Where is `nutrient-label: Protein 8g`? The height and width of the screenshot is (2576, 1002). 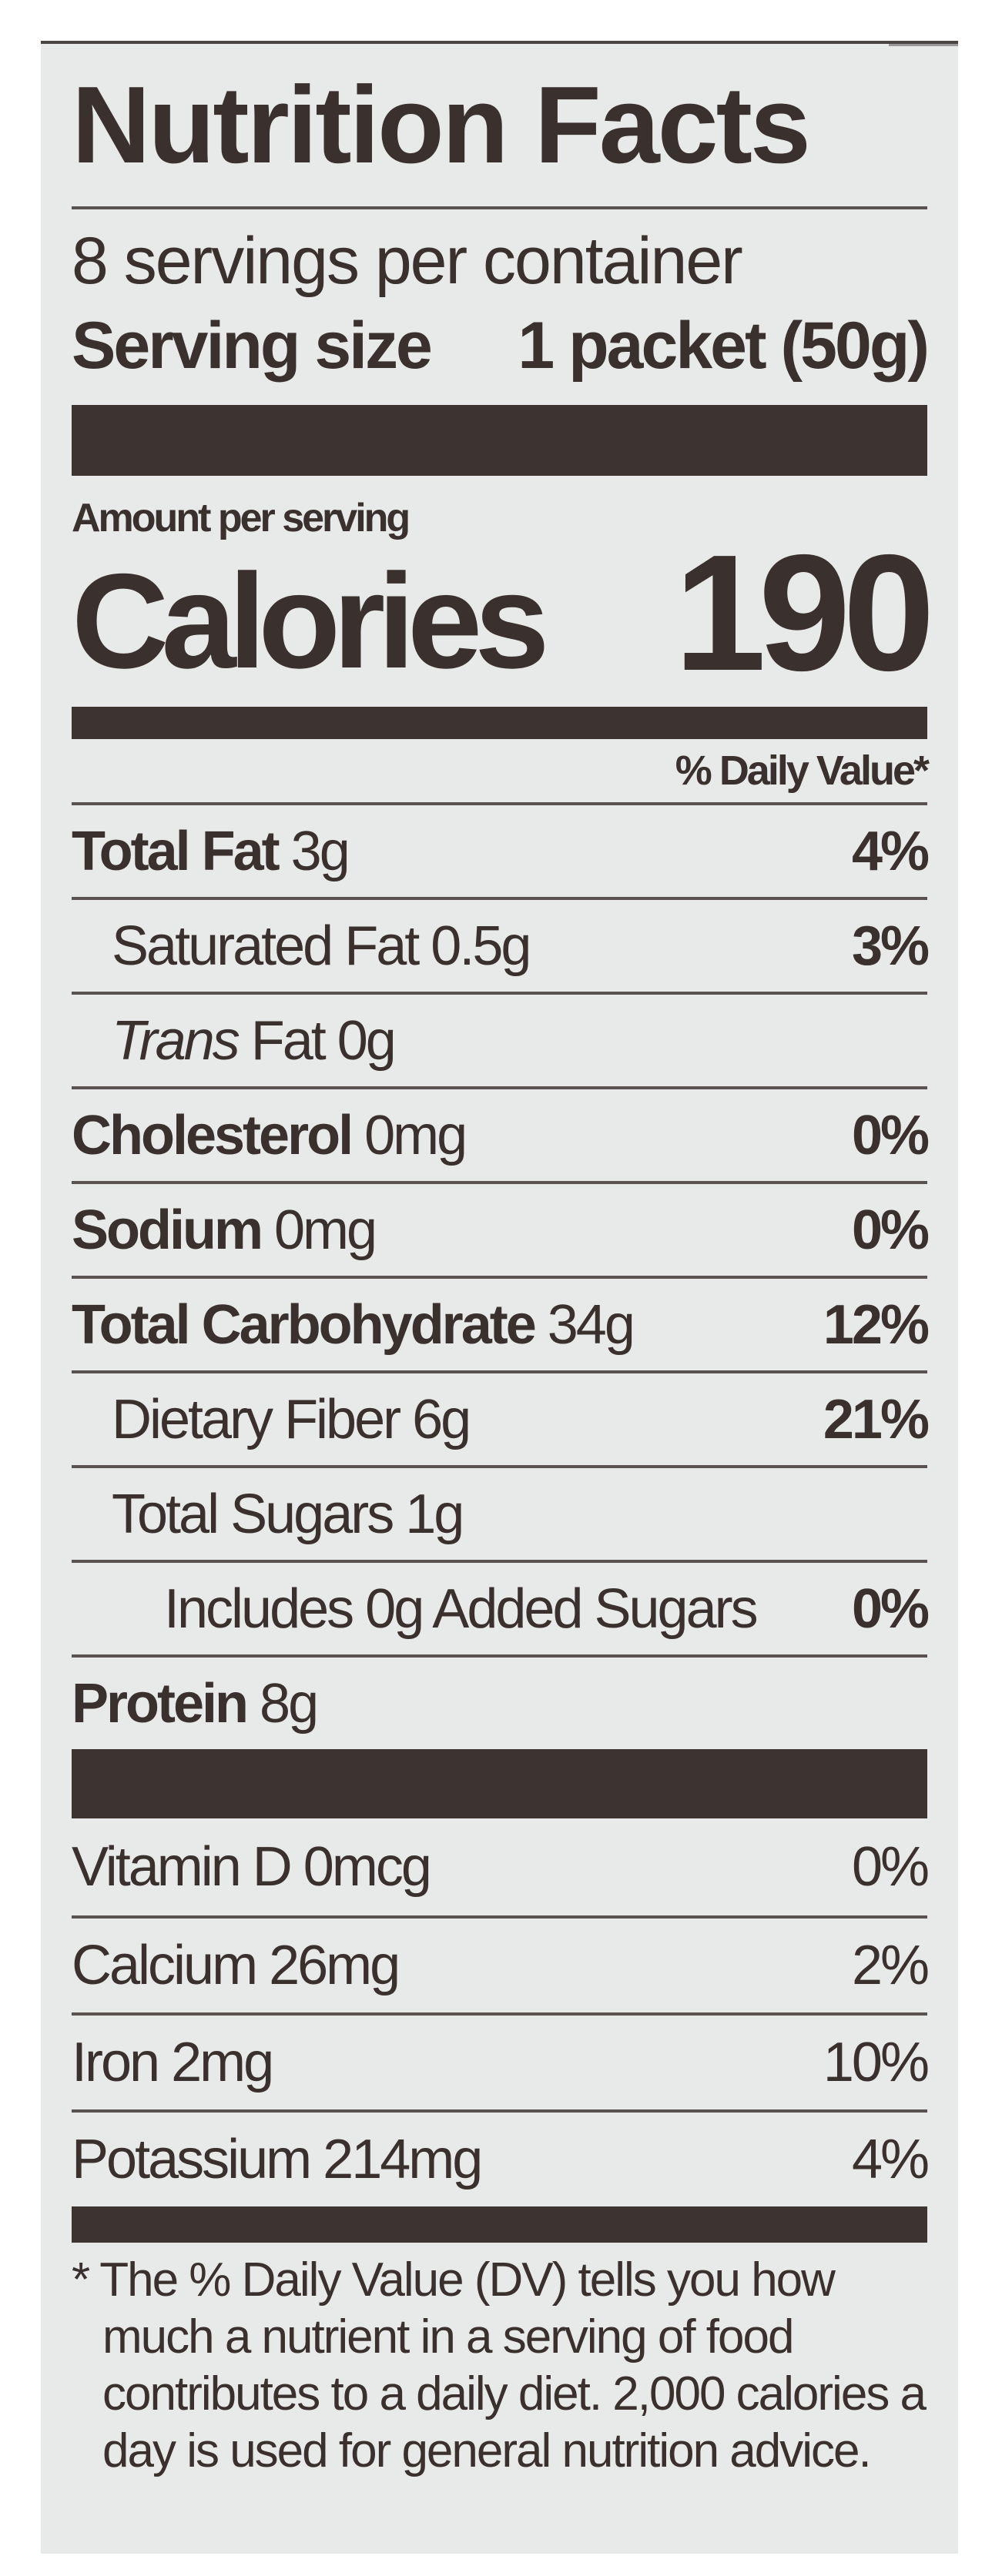 nutrient-label: Protein 8g is located at coordinates (195, 1703).